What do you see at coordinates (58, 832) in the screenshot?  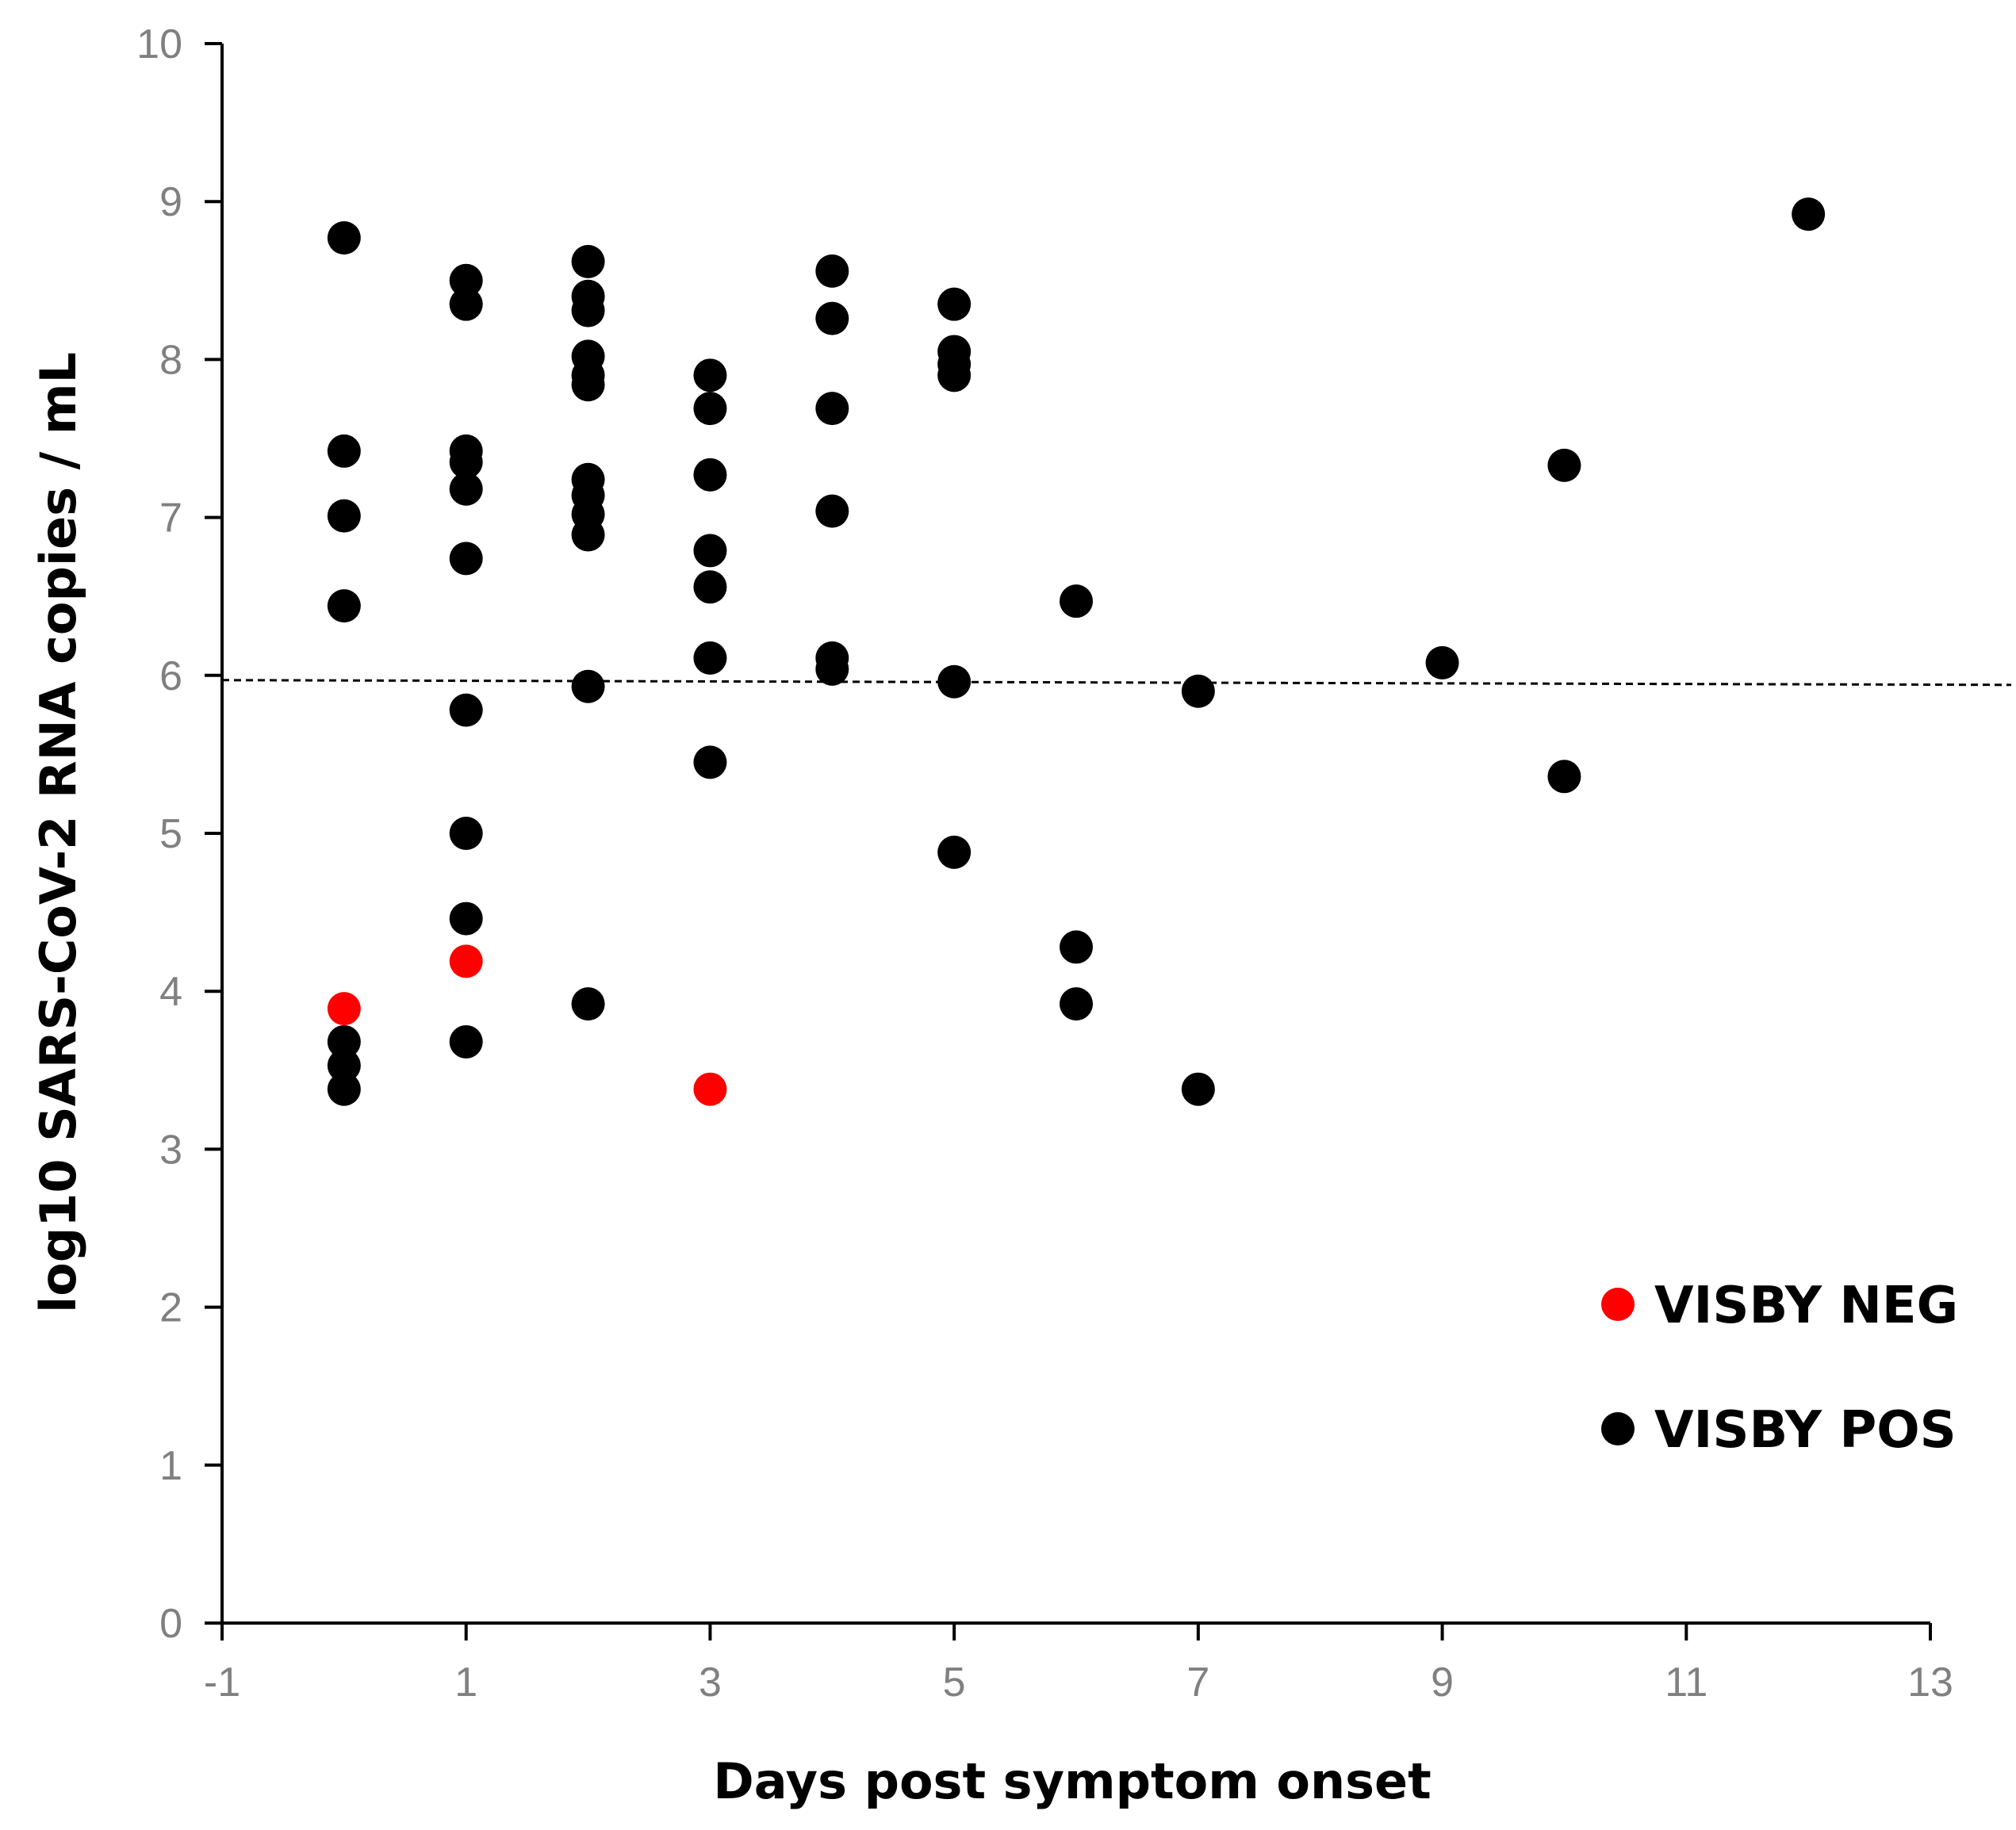 I see `y-axis-title: log10 SARS-CoV-2 RNA copies / mL` at bounding box center [58, 832].